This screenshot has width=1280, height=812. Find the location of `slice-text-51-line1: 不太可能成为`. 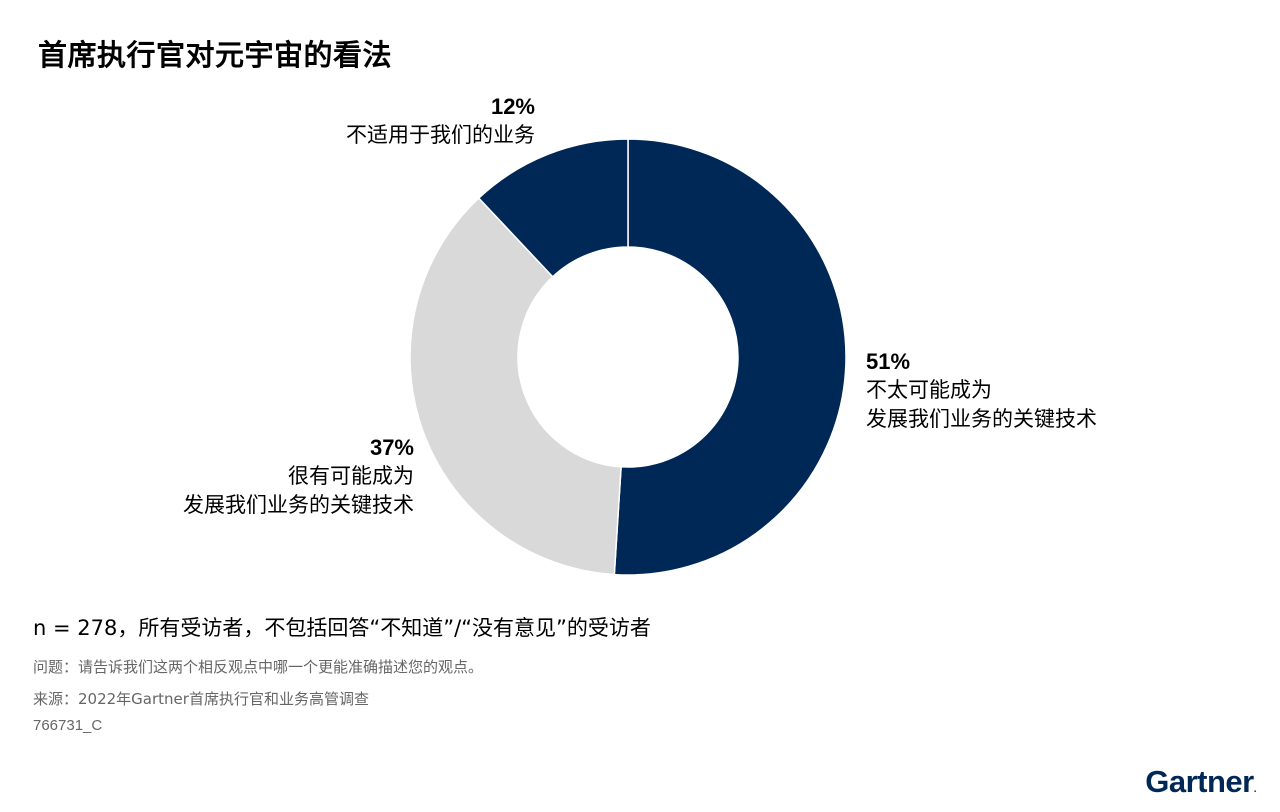

slice-text-51-line1: 不太可能成为 is located at coordinates (929, 390).